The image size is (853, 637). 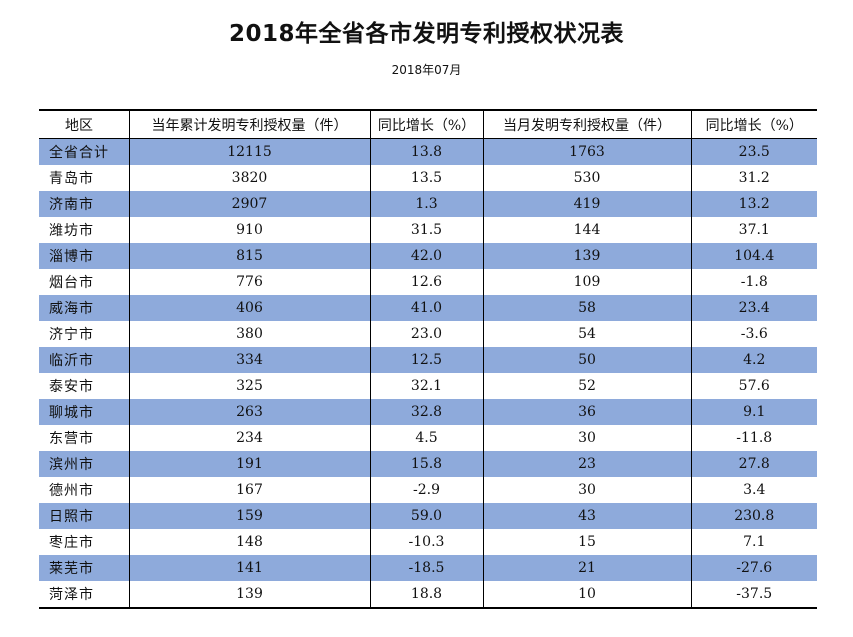 What do you see at coordinates (249, 516) in the screenshot?
I see `ytd-grants-cell: 159` at bounding box center [249, 516].